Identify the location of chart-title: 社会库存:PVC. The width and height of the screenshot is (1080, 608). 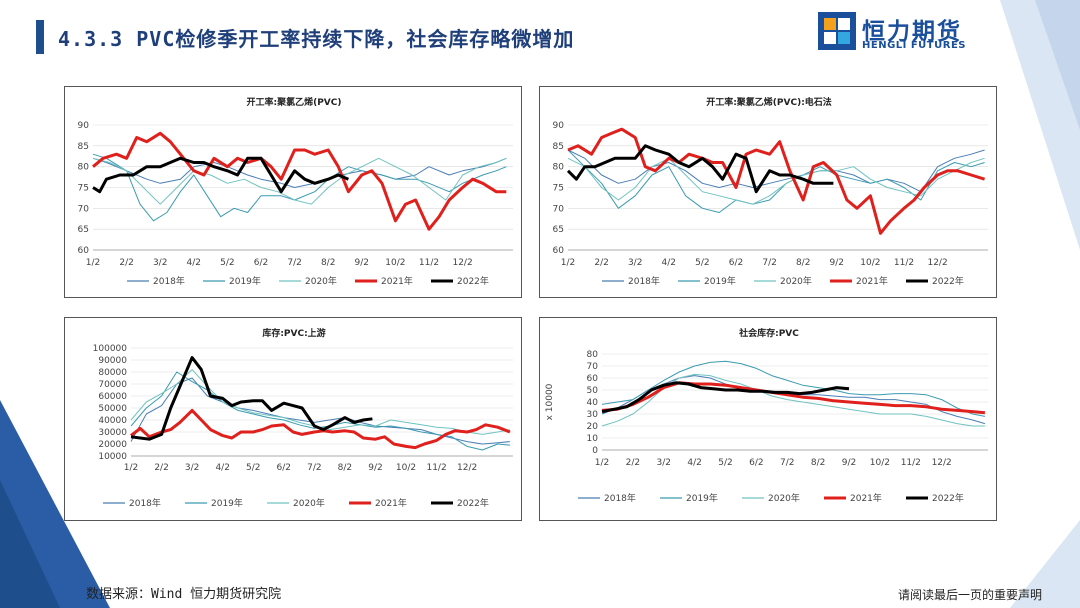
(768, 333).